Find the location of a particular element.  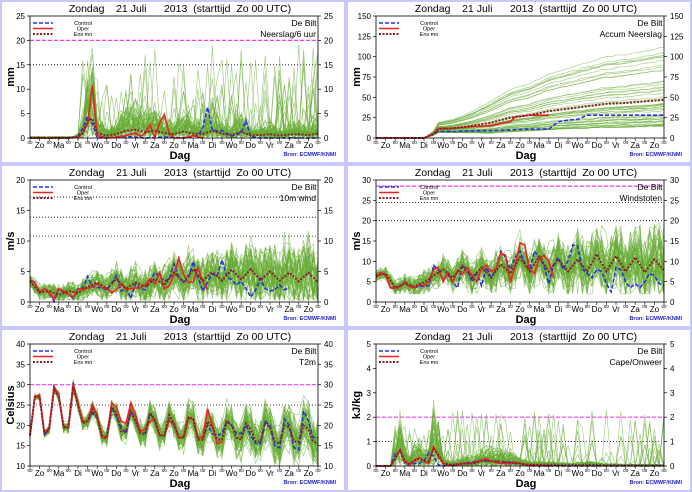

variable-label: 10m wind is located at coordinates (298, 198).